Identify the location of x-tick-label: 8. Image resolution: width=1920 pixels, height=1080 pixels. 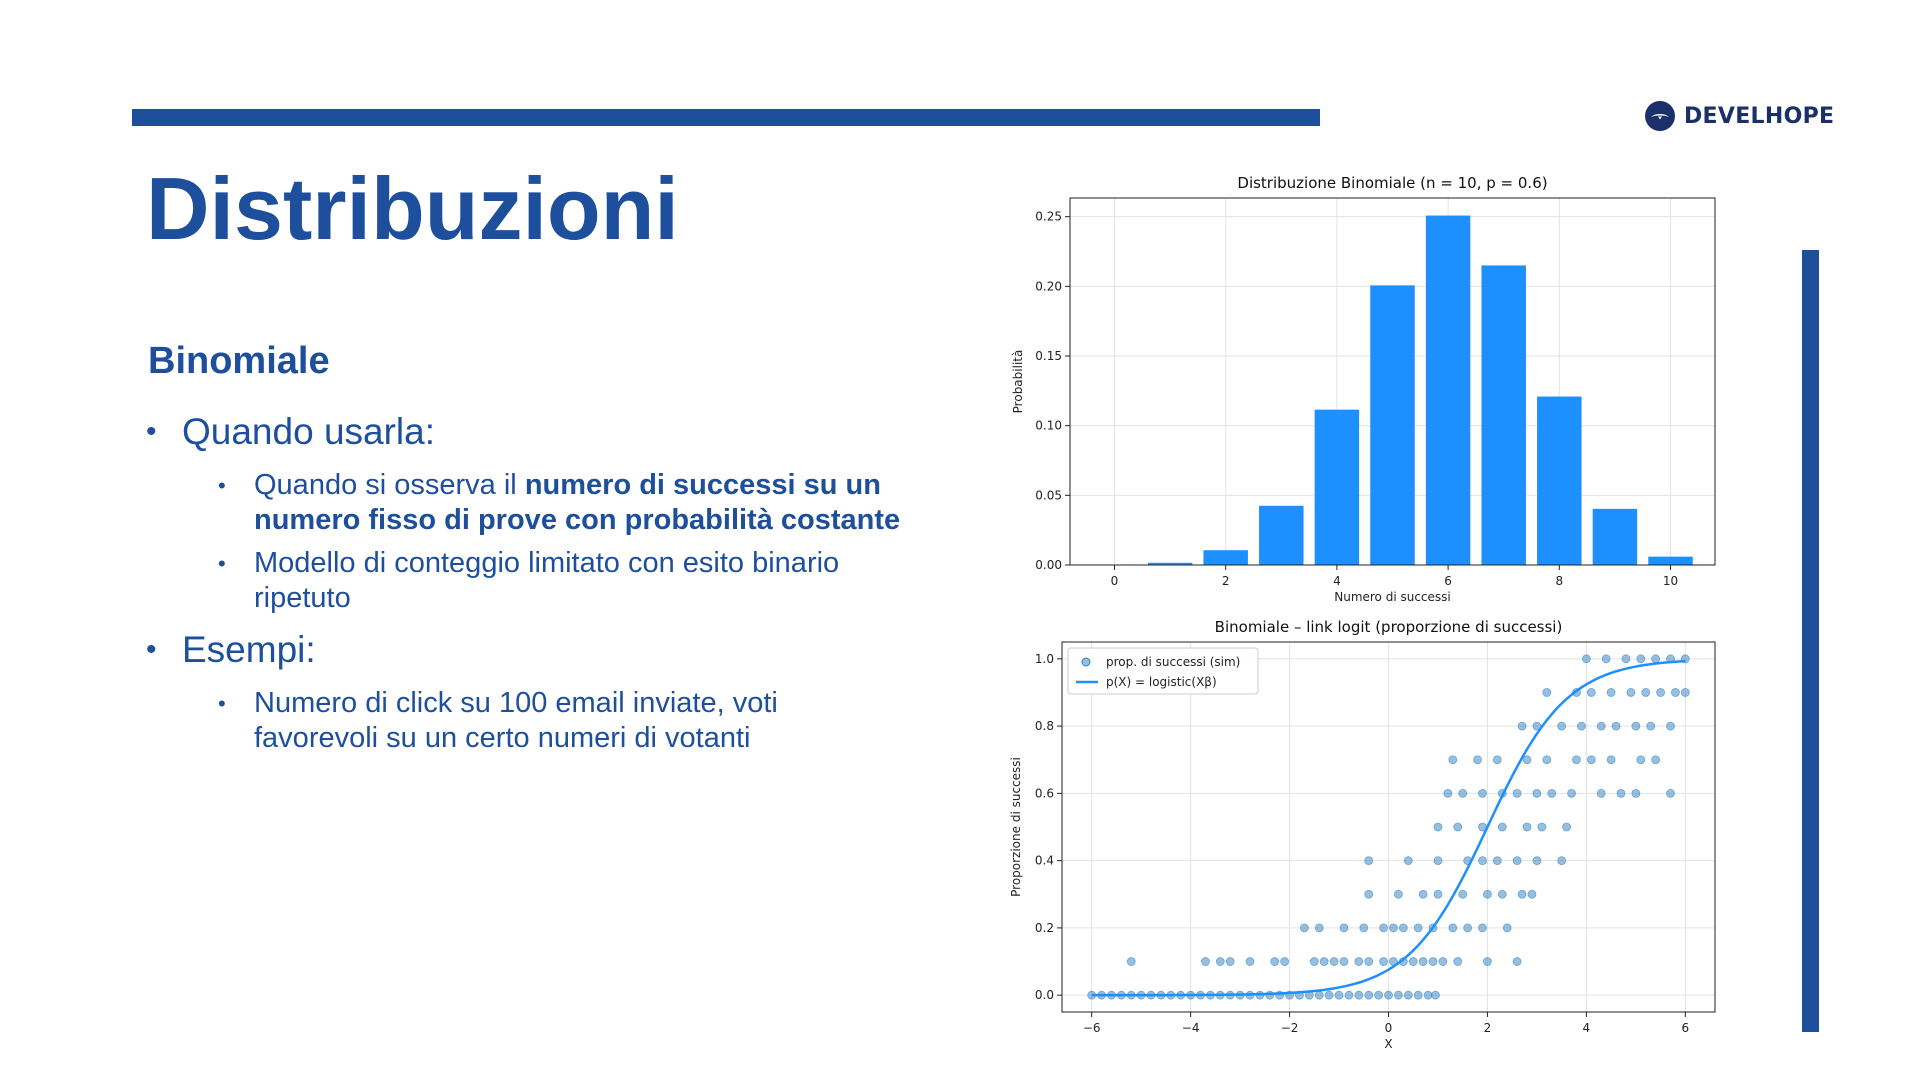
(1559, 581).